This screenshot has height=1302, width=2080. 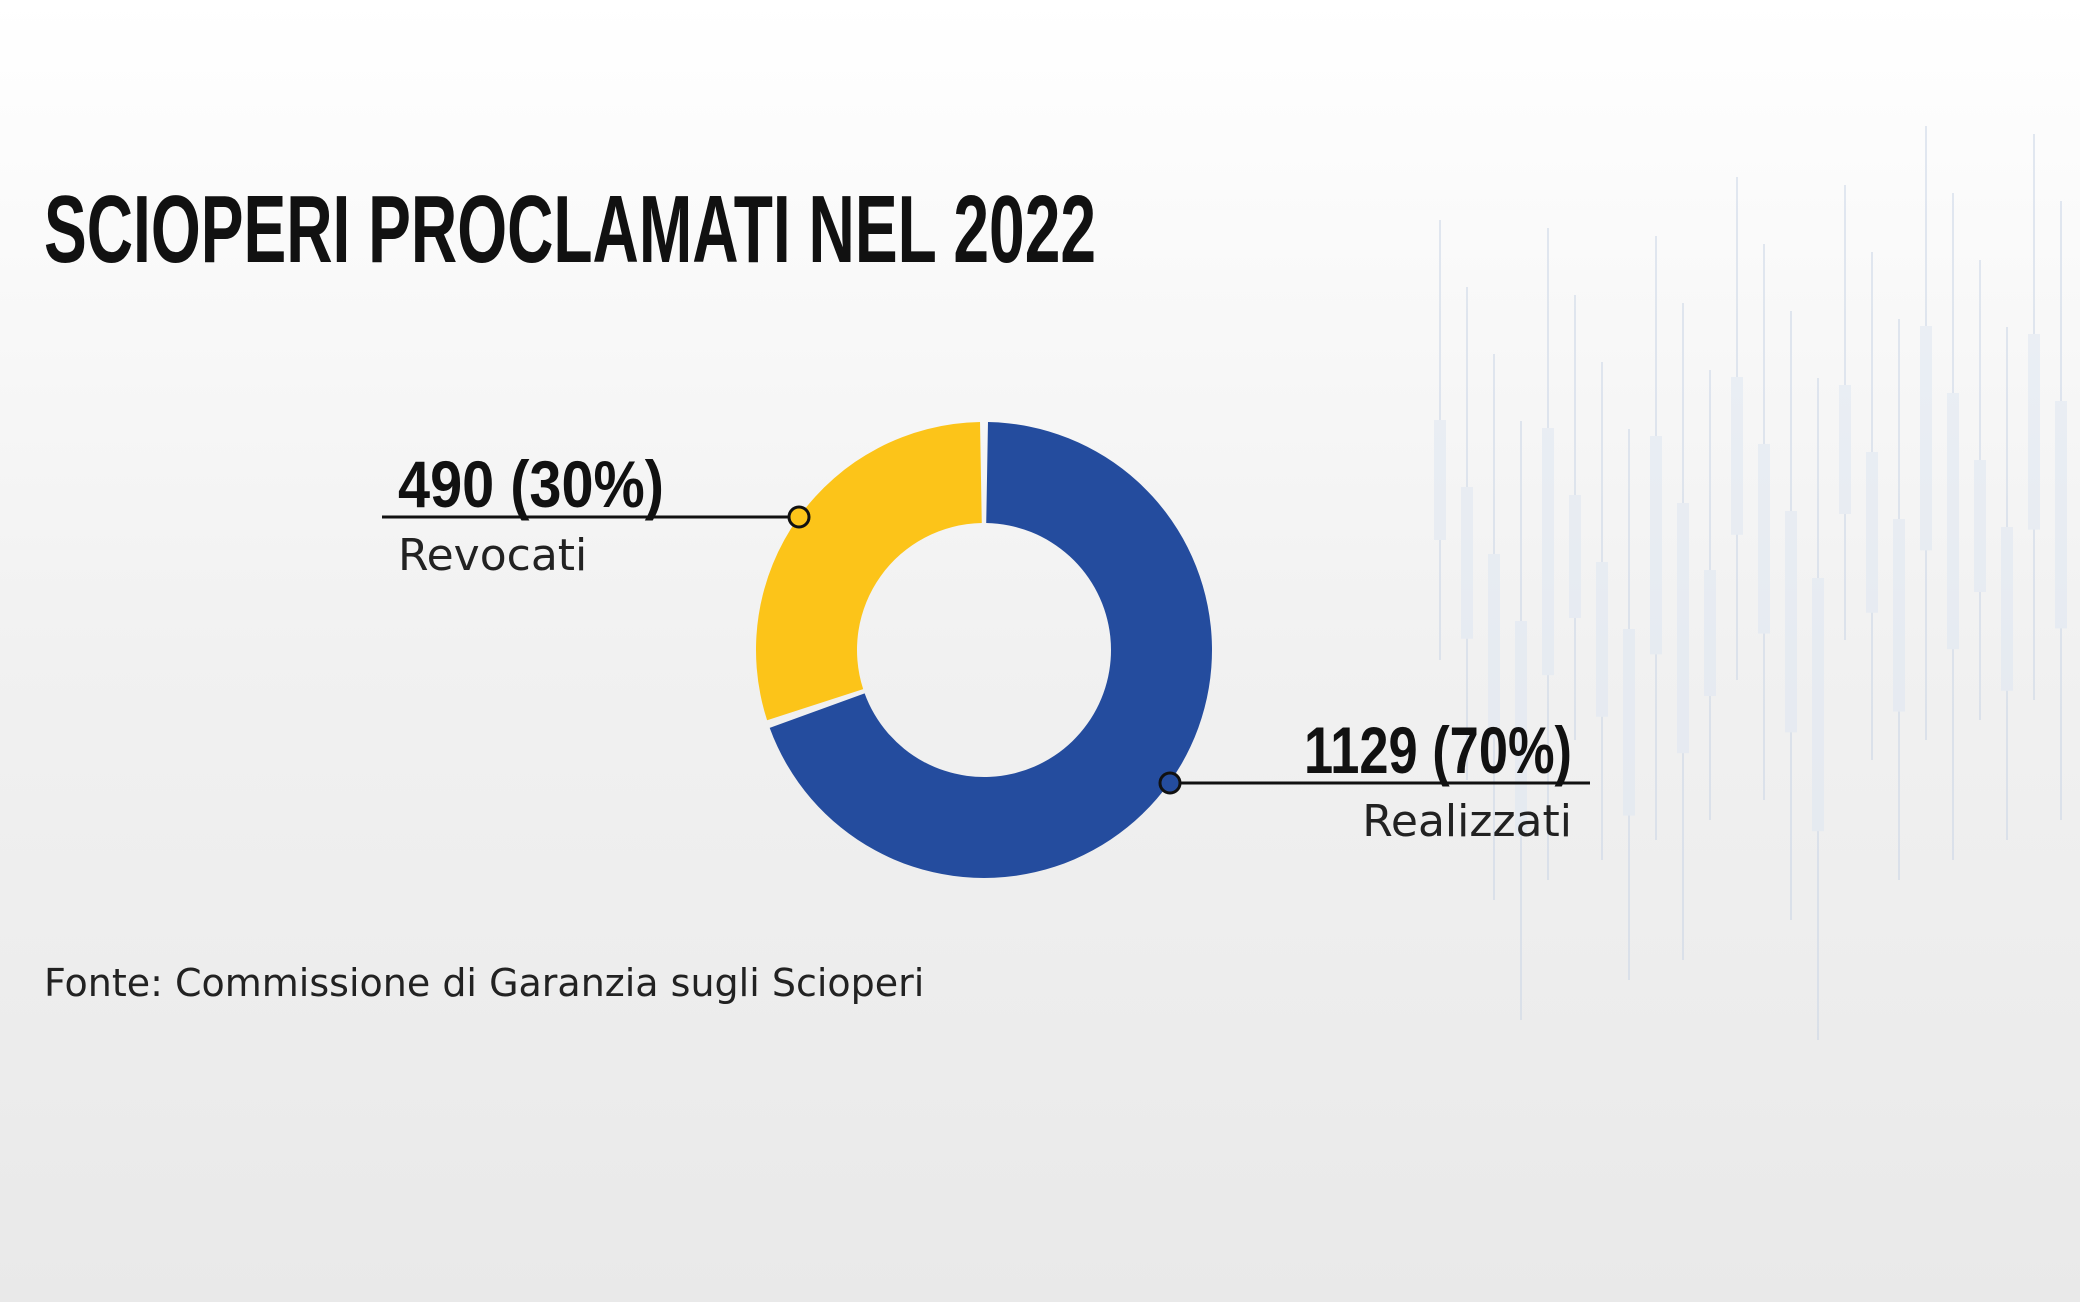 What do you see at coordinates (990, 650) in the screenshot?
I see `donut-slice-realizzati` at bounding box center [990, 650].